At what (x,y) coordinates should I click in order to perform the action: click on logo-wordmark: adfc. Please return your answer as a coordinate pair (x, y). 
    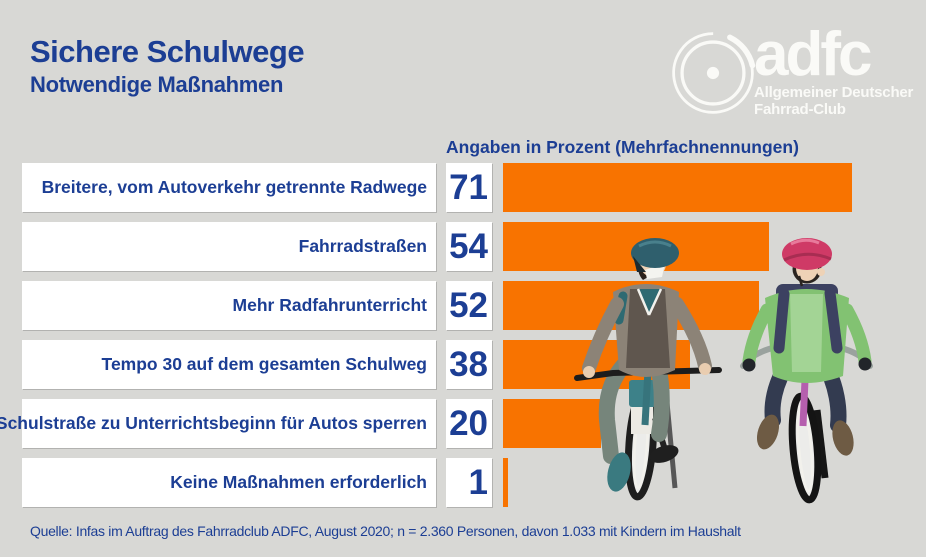
    Looking at the image, I should click on (813, 54).